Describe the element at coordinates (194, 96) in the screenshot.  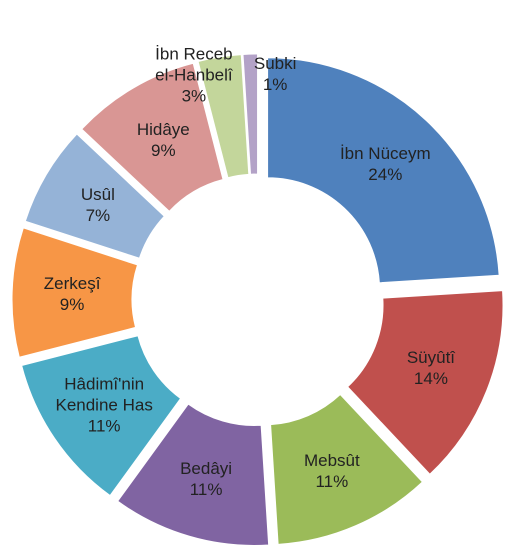
I see `value-label: 3%` at that location.